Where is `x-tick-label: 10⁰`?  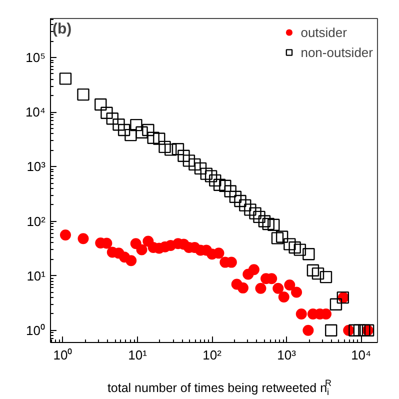
x-tick-label: 10⁰ is located at coordinates (63, 355).